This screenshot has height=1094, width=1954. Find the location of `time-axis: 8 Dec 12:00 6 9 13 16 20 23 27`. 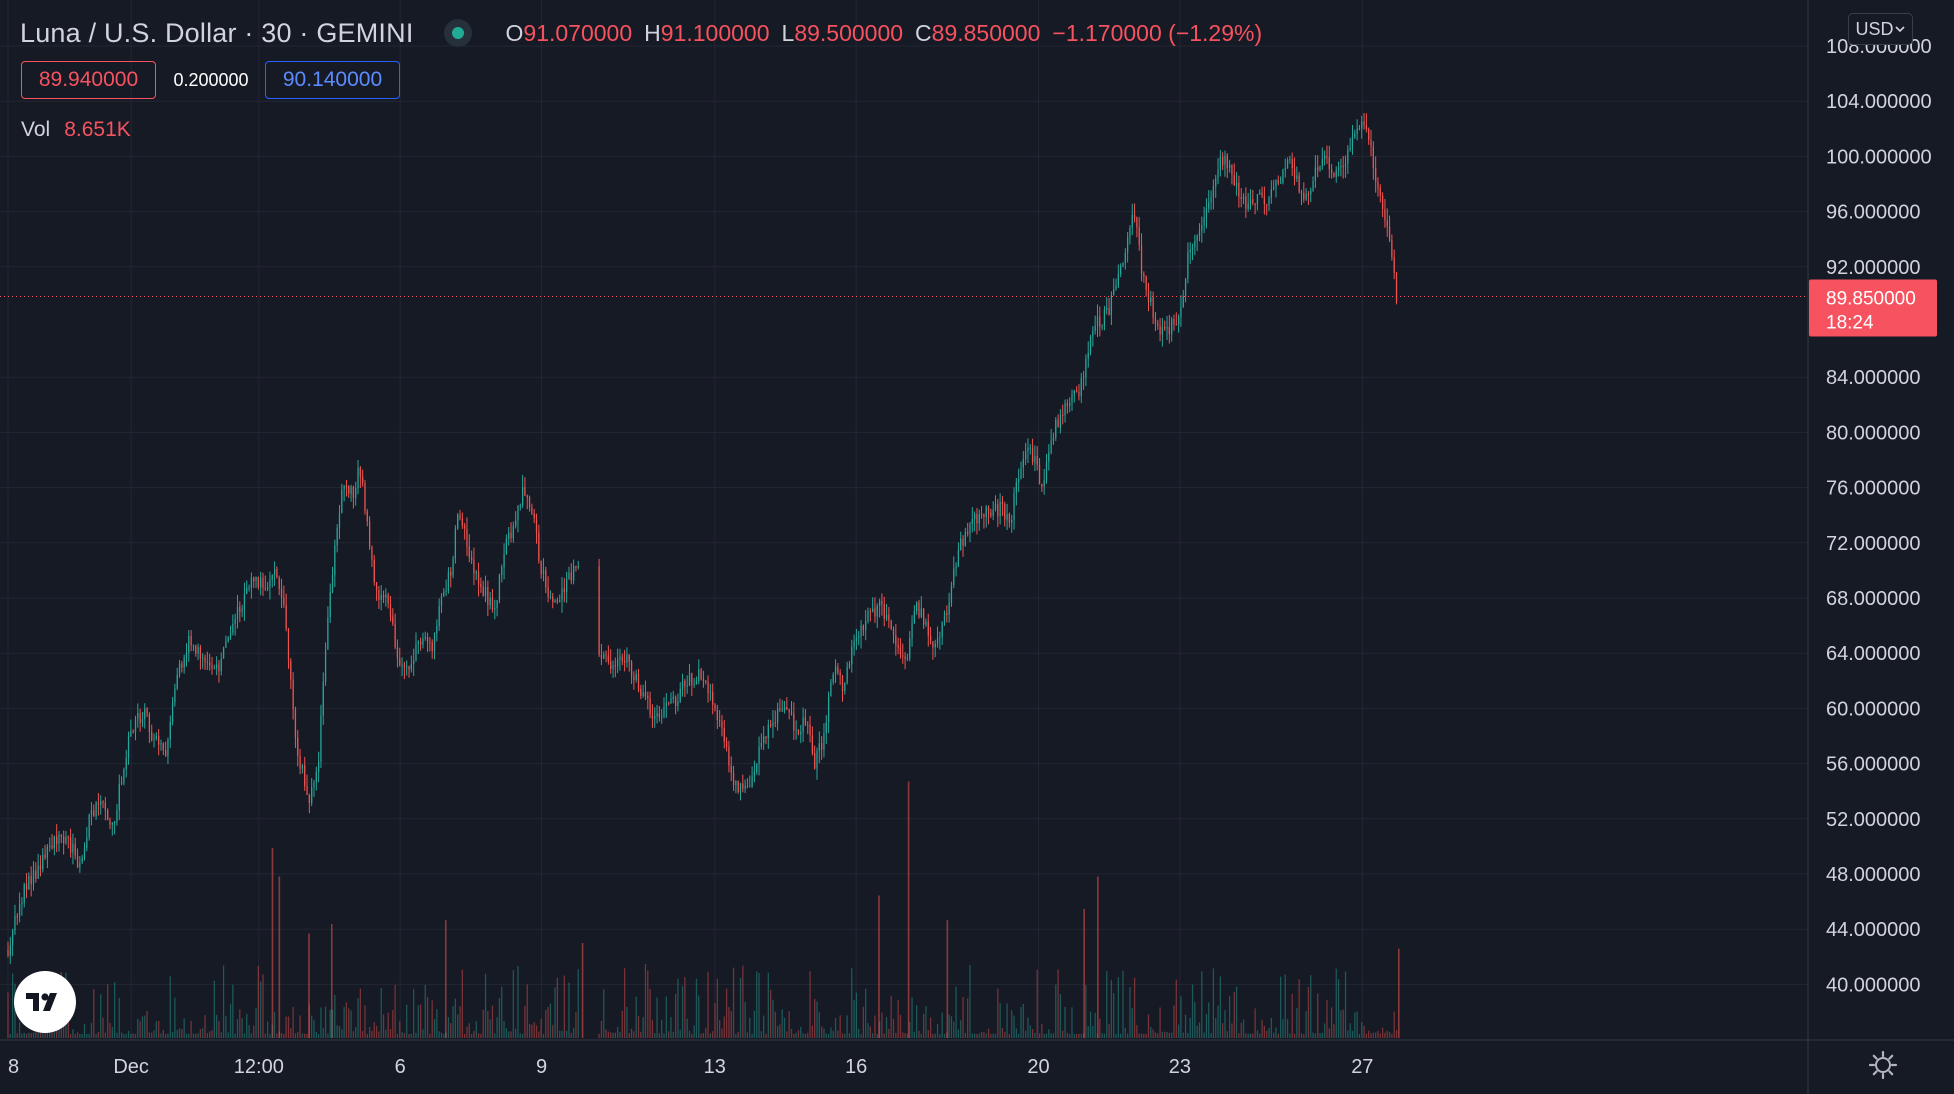

time-axis: 8 Dec 12:00 6 9 13 16 20 23 27 is located at coordinates (690, 1067).